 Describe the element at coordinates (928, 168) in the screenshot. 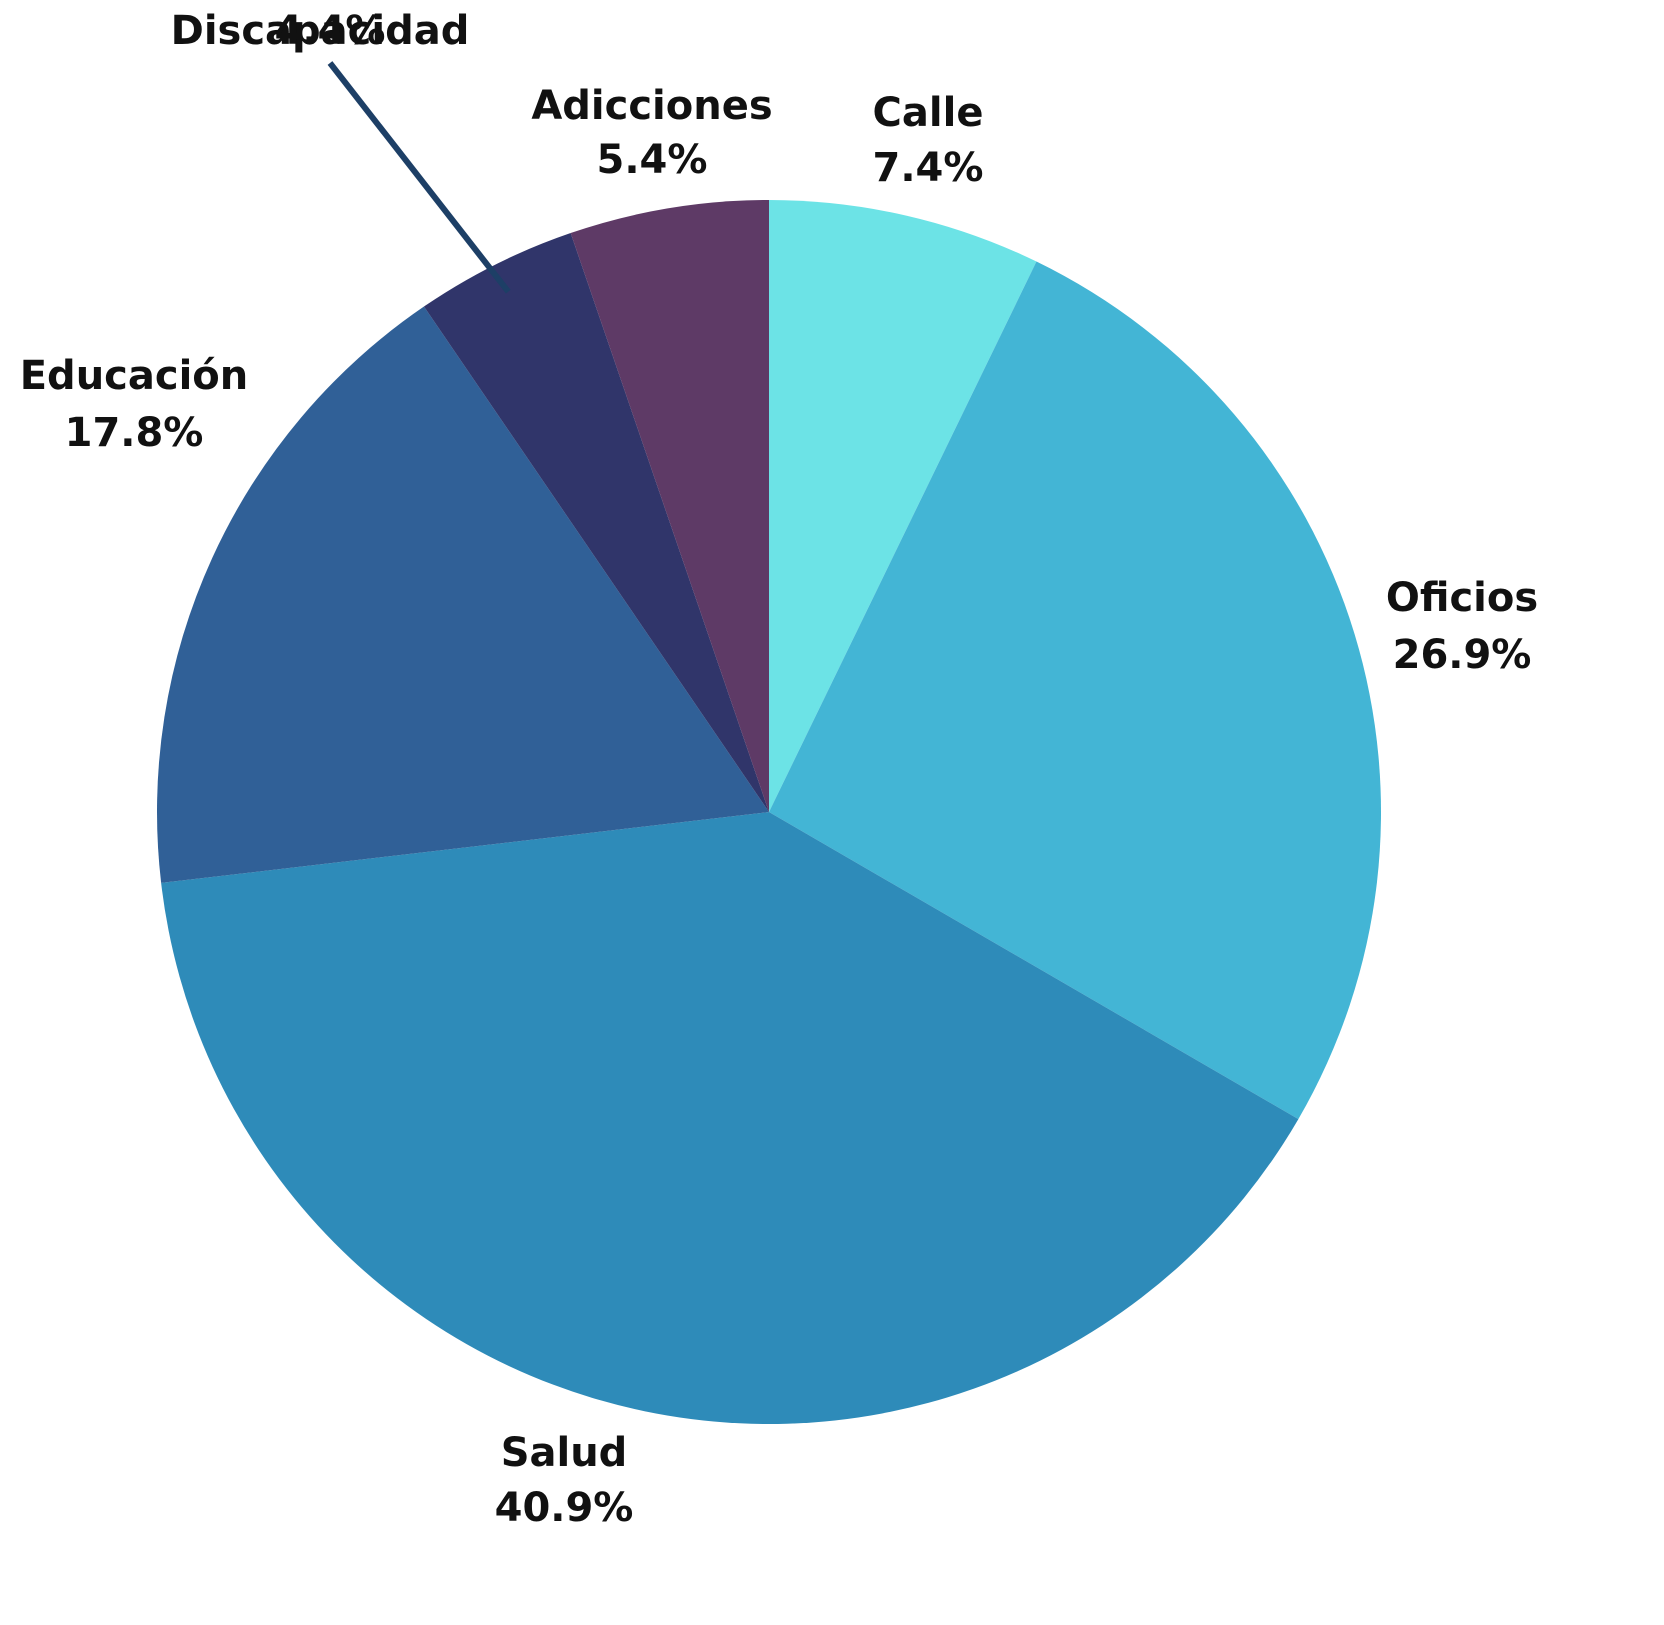

I see `value-label: 7.4%` at that location.